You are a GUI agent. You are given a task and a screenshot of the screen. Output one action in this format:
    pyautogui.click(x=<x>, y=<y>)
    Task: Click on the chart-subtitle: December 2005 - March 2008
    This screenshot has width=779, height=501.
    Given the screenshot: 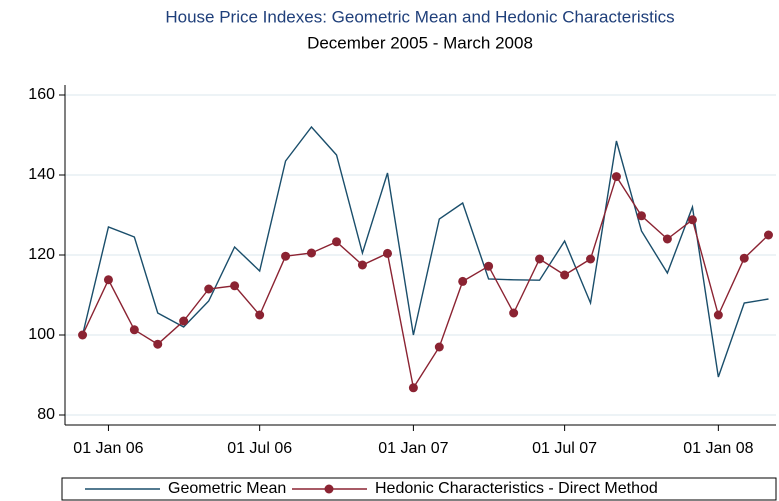 What is the action you would take?
    pyautogui.click(x=420, y=42)
    